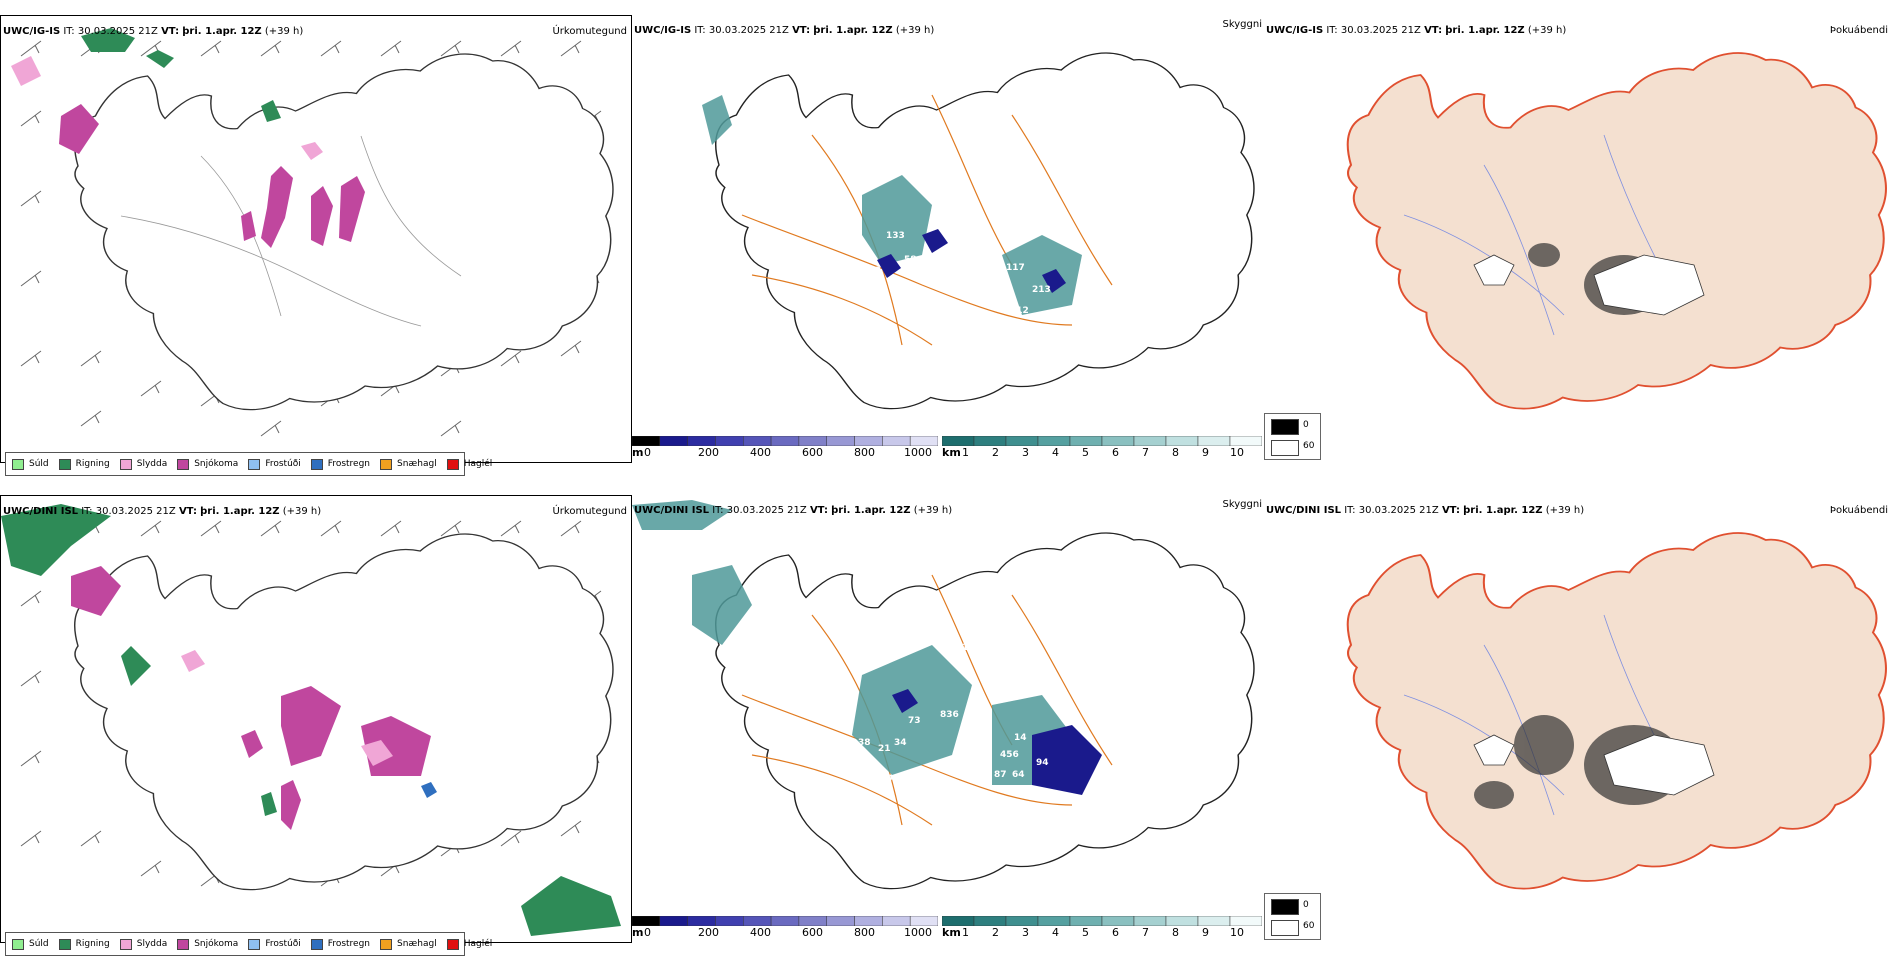 The width and height of the screenshot is (1900, 956). I want to click on legend-label: Súld, so click(39, 464).